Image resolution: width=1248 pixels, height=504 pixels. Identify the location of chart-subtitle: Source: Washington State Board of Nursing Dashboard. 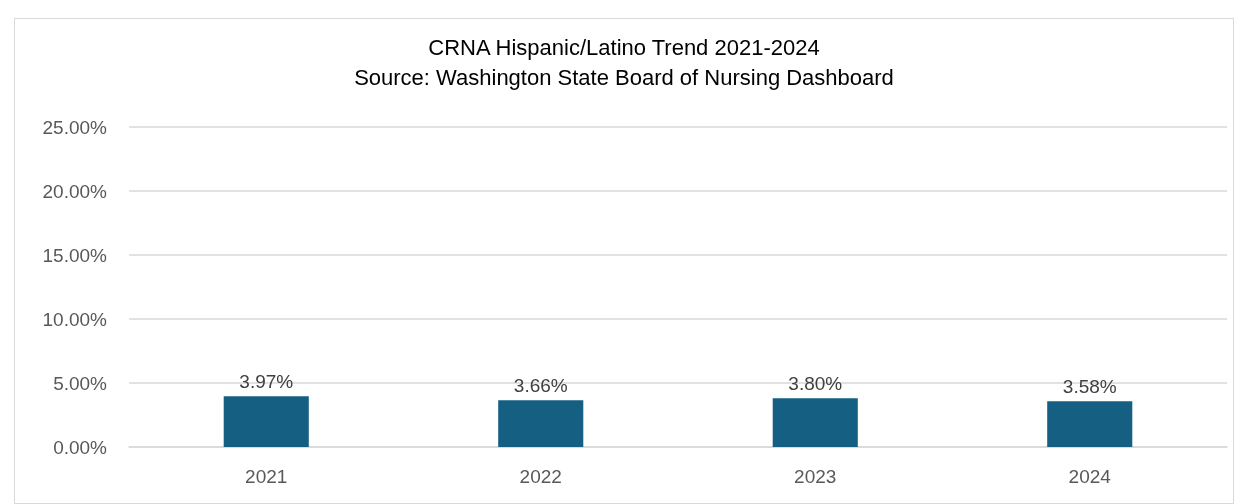
(624, 77).